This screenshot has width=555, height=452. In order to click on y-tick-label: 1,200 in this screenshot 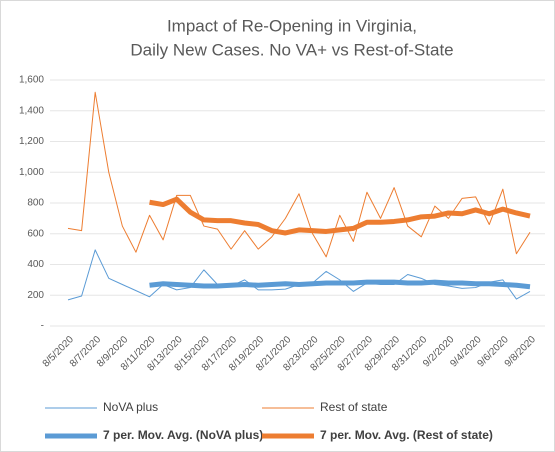, I will do `click(31, 141)`.